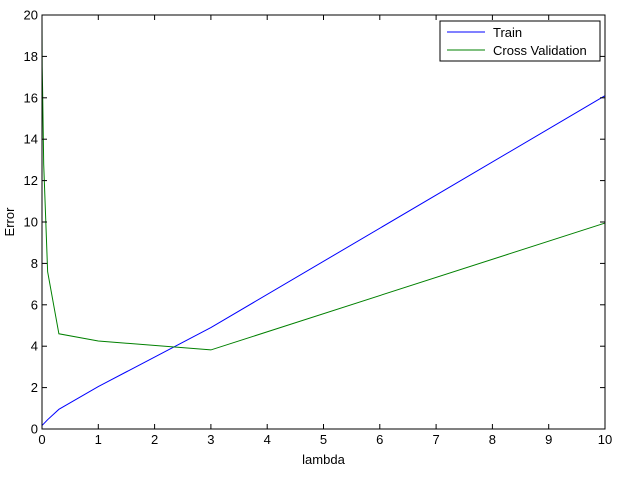 This screenshot has height=479, width=632. Describe the element at coordinates (31, 15) in the screenshot. I see `y-tick-label: 20` at that location.